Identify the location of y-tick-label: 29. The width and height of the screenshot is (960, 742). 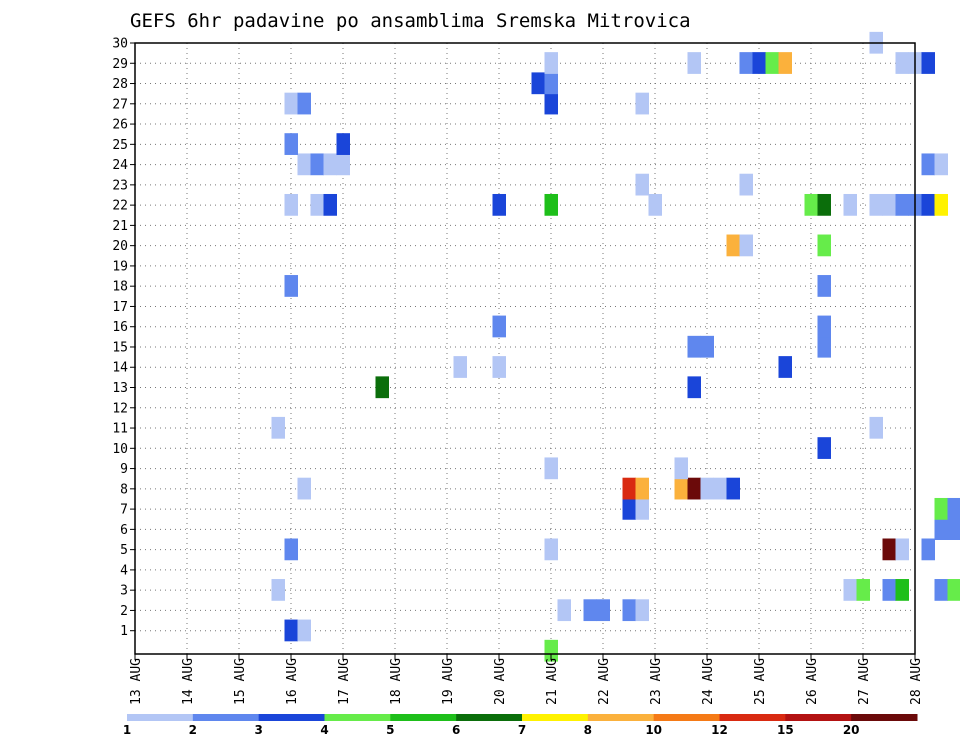
(120, 64).